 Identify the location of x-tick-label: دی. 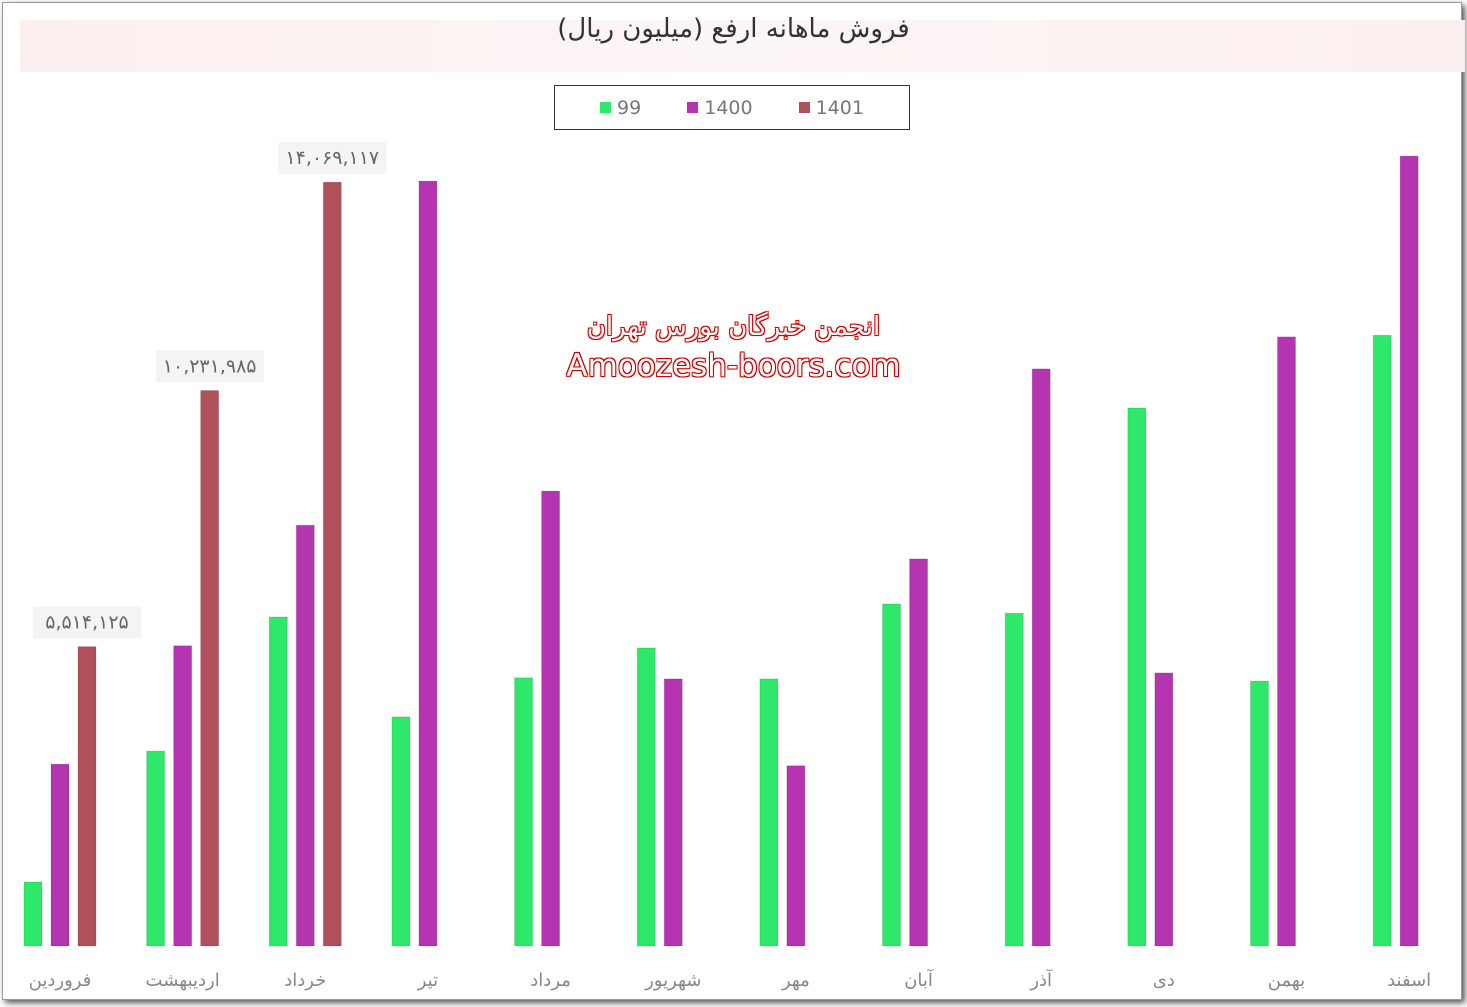
(1164, 980).